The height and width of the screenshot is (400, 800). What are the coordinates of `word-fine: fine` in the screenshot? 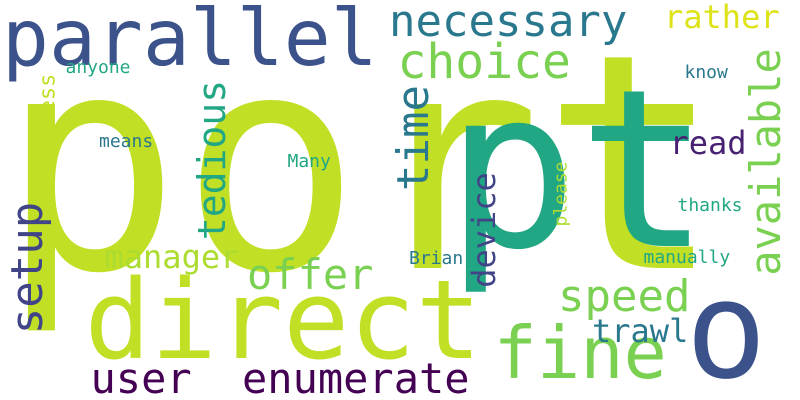 It's located at (580, 353).